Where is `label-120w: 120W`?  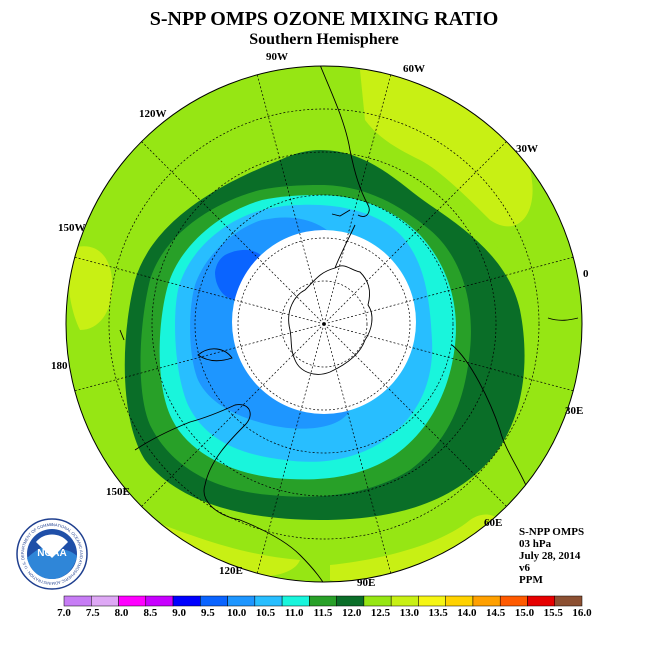
label-120w: 120W is located at coordinates (153, 114).